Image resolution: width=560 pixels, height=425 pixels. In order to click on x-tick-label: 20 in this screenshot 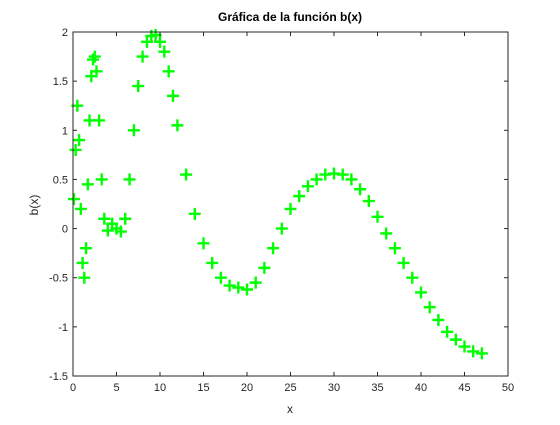, I will do `click(247, 388)`.